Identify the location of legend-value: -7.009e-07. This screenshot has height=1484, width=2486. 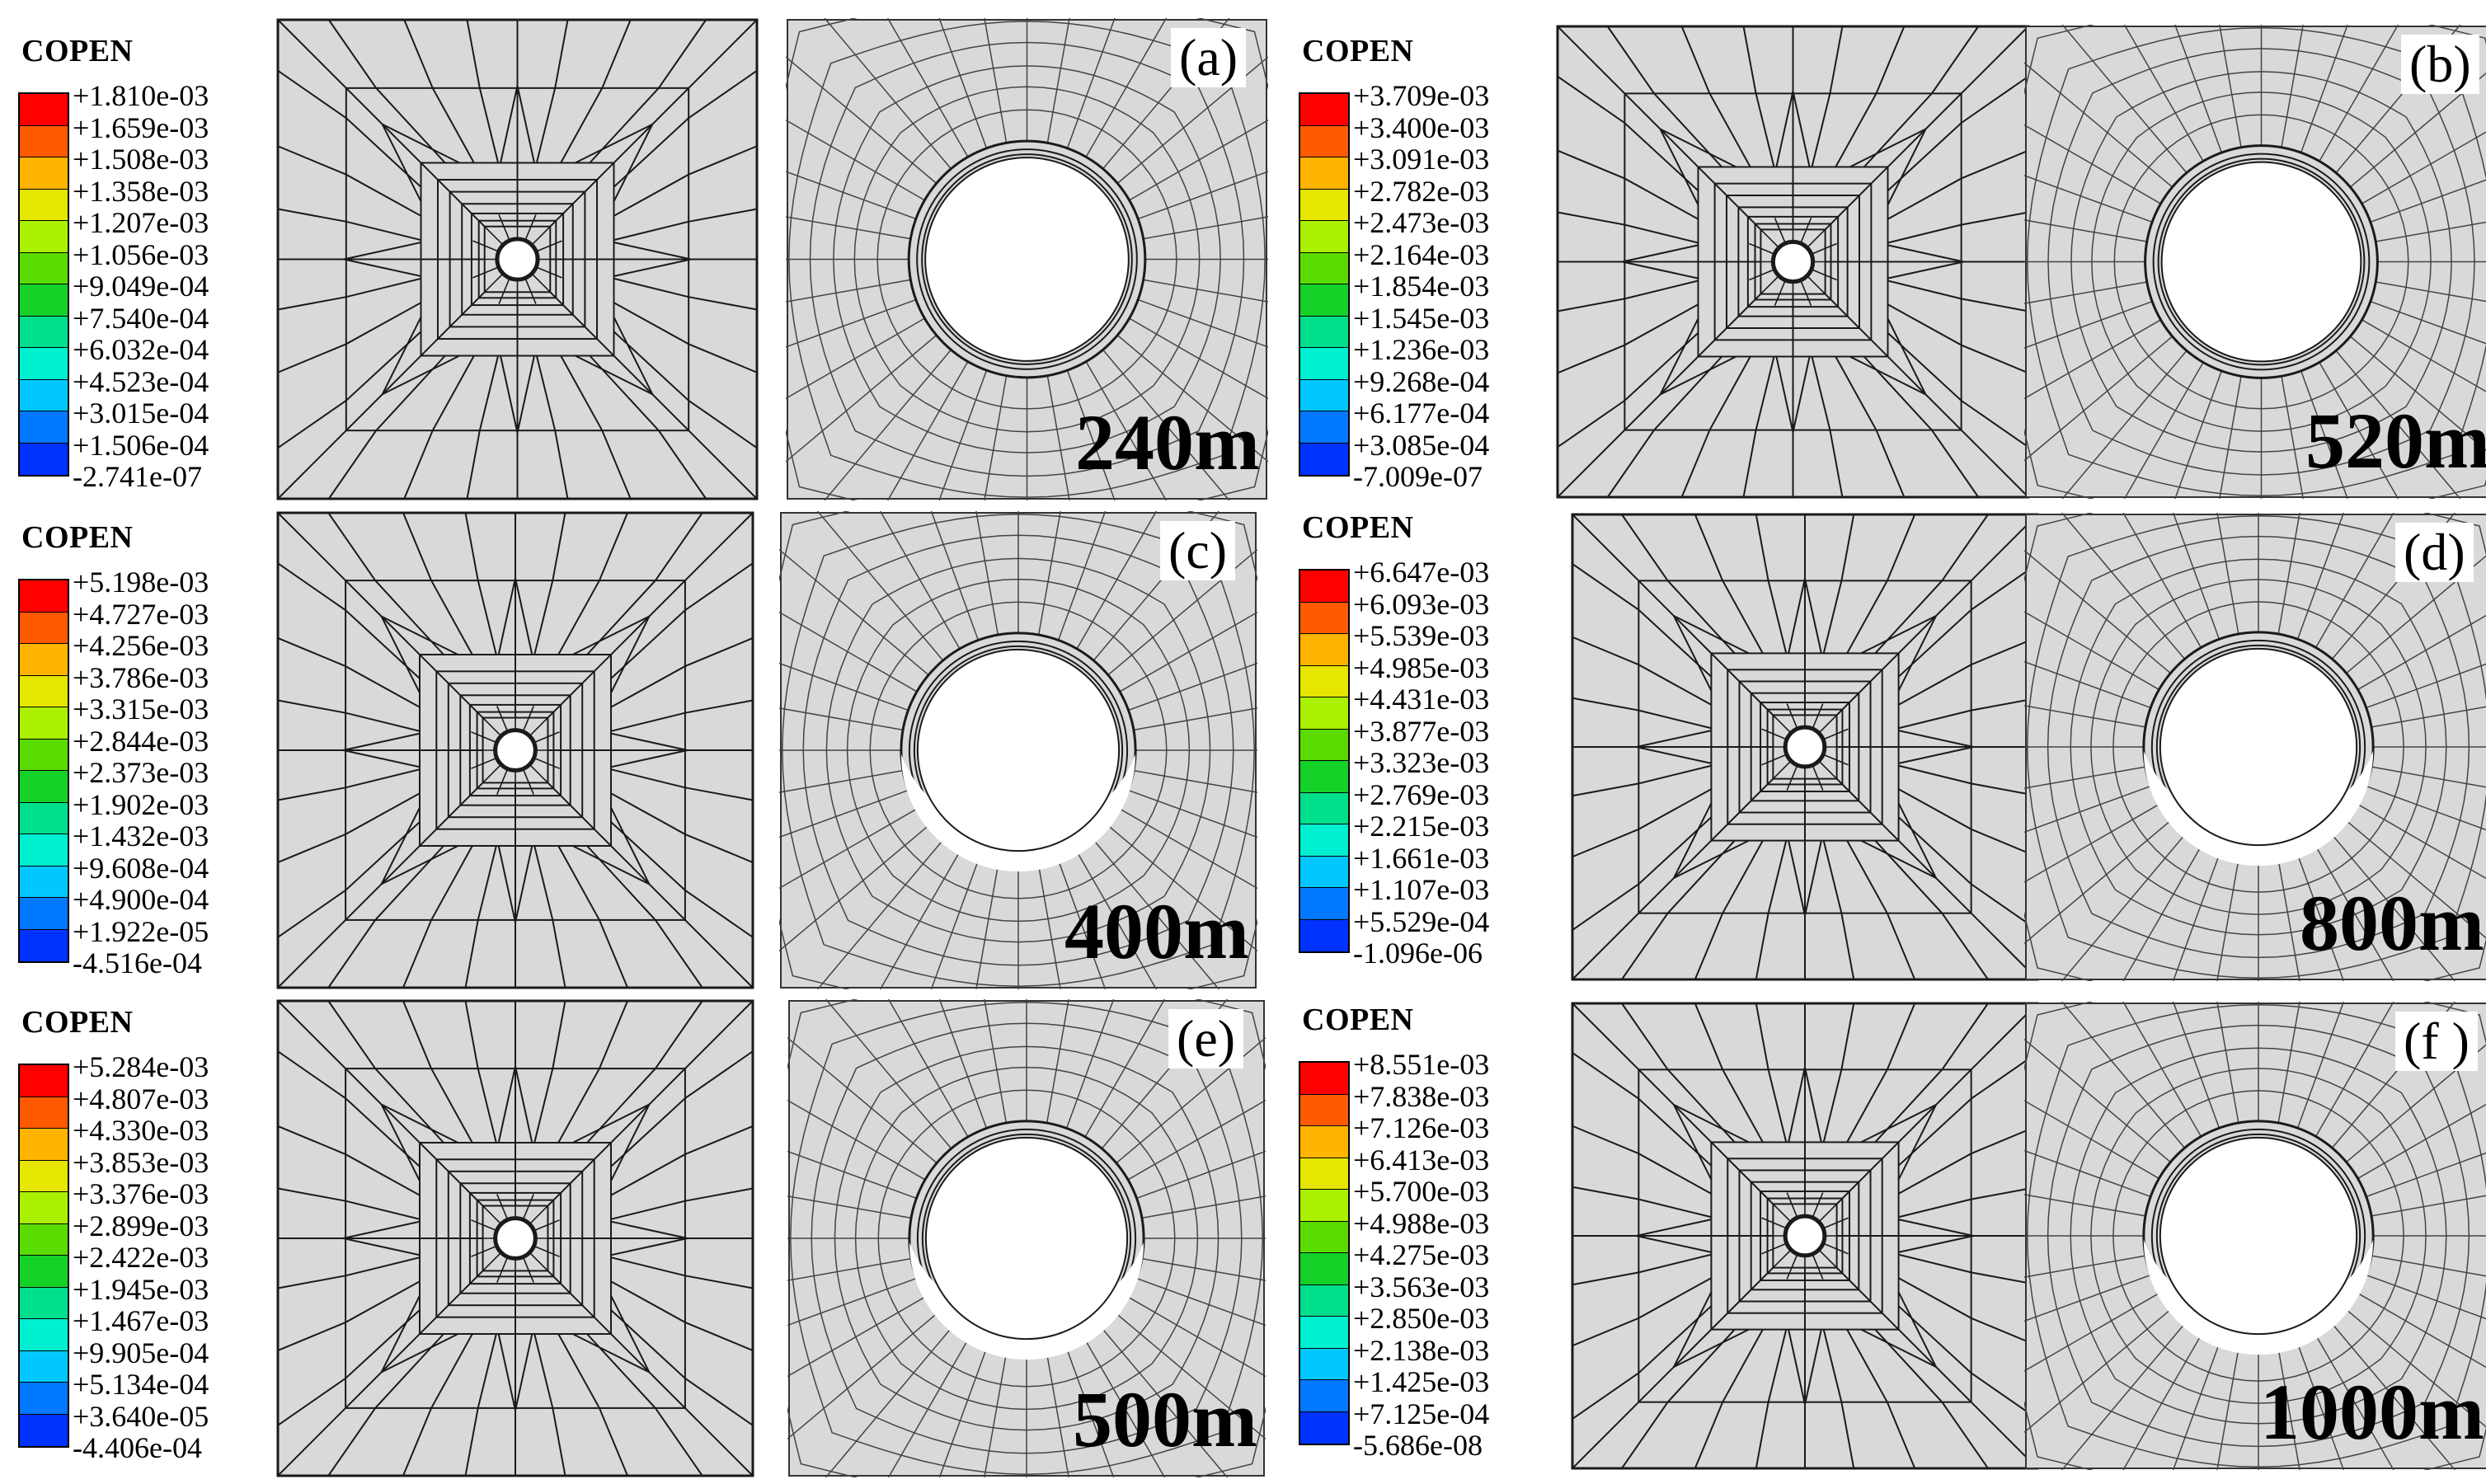
(1418, 477).